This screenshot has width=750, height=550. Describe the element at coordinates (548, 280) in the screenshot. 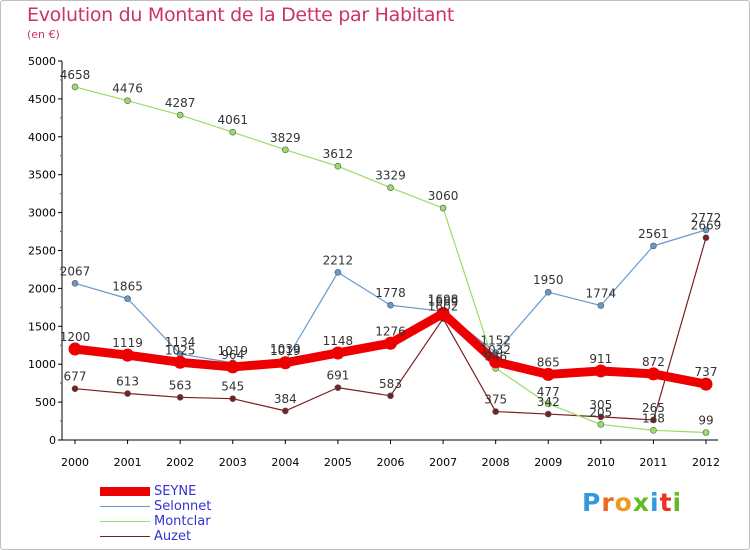

I see `data-label: 1950` at that location.